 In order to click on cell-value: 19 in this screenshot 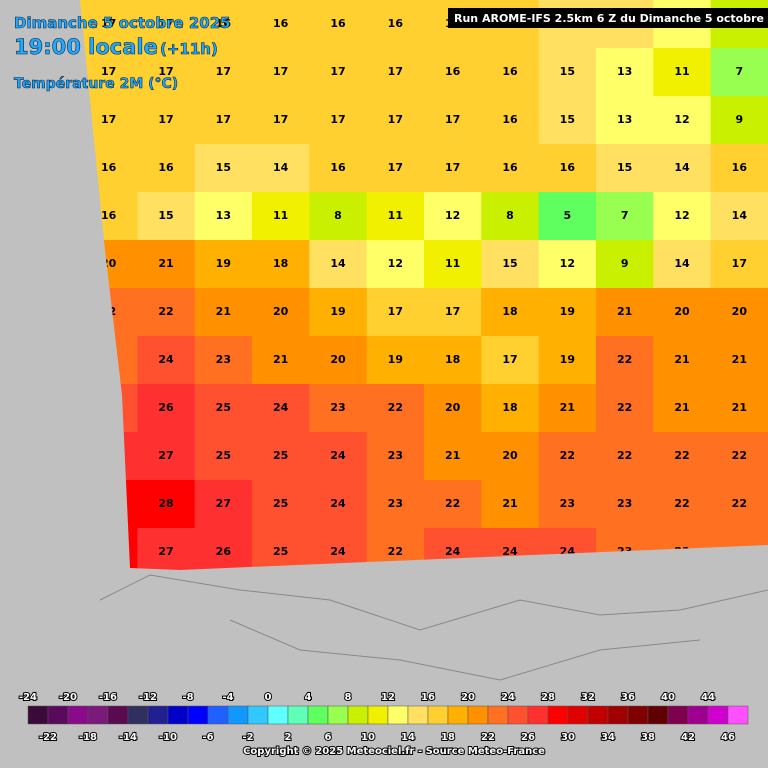, I will do `click(567, 359)`.